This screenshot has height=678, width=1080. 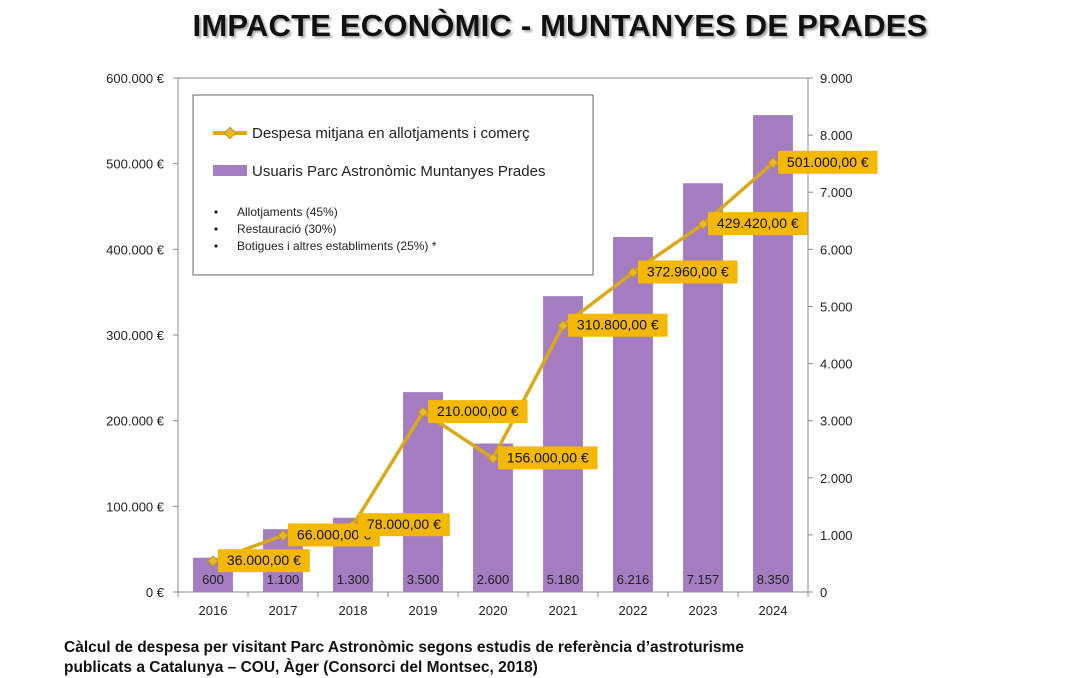 I want to click on bar-value-label: 600, so click(x=213, y=579).